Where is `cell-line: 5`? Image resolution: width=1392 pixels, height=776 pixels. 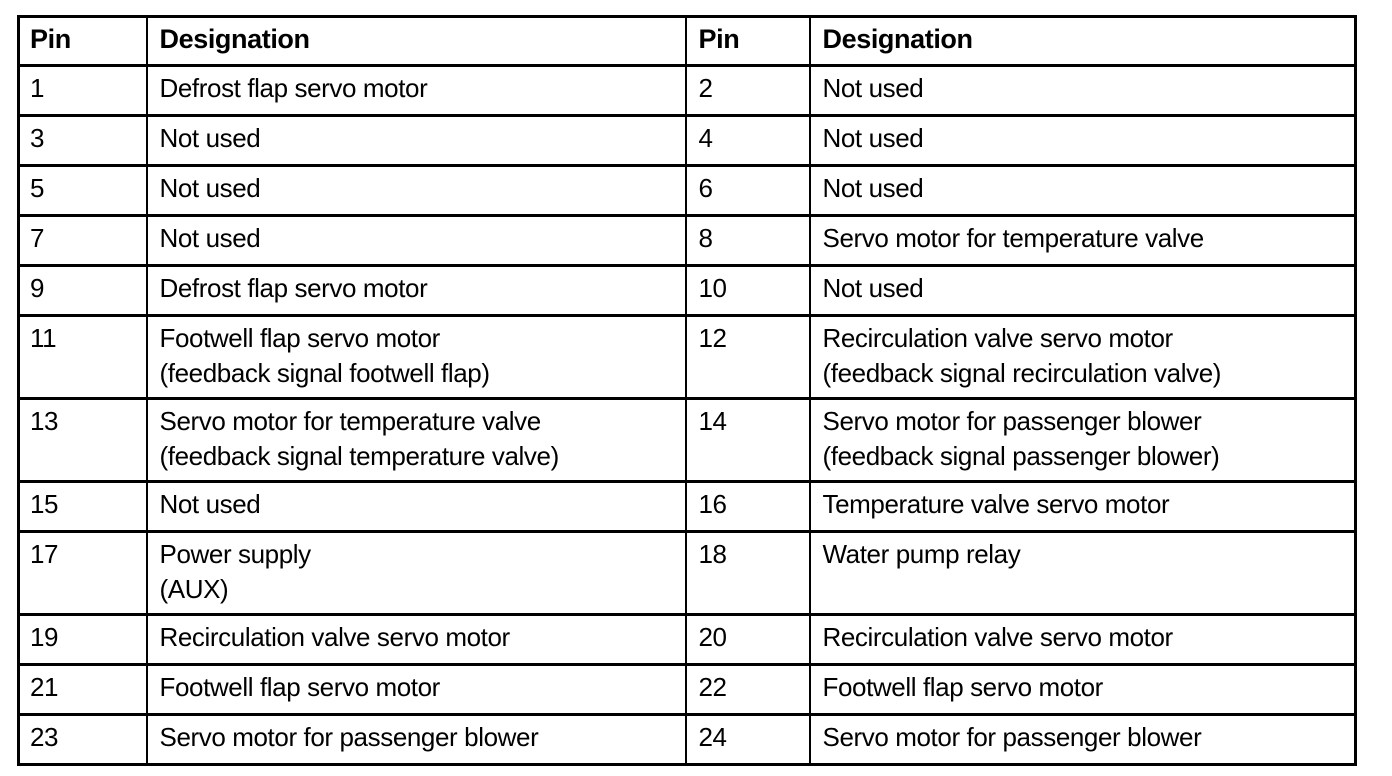 cell-line: 5 is located at coordinates (37, 188).